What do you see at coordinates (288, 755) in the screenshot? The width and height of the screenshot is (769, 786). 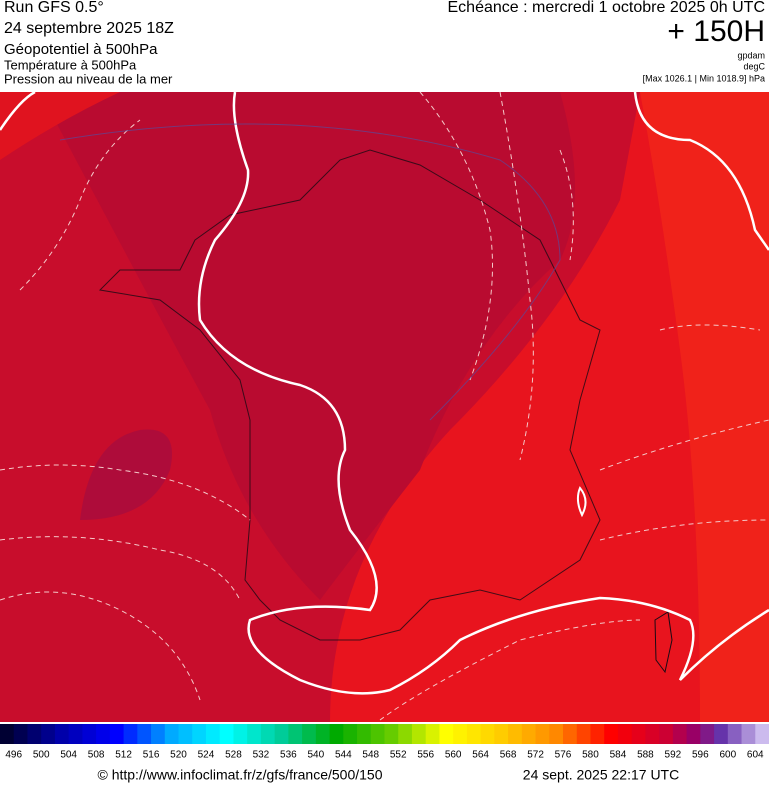 I see `colorbar-label: 536` at bounding box center [288, 755].